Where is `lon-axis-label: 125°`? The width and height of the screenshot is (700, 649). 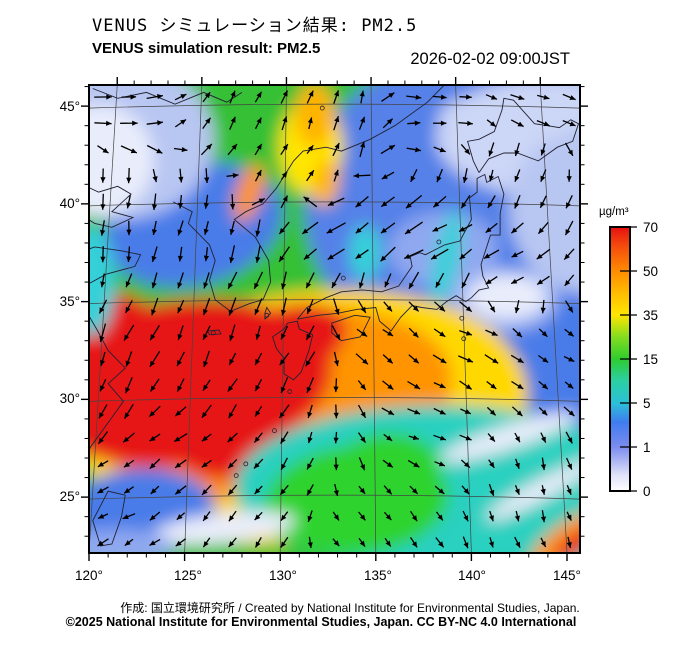
lon-axis-label: 125° is located at coordinates (188, 575).